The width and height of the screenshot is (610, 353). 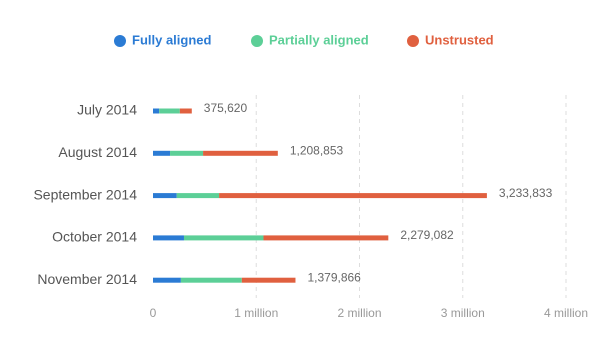 What do you see at coordinates (427, 235) in the screenshot?
I see `total-label: 2,279,082` at bounding box center [427, 235].